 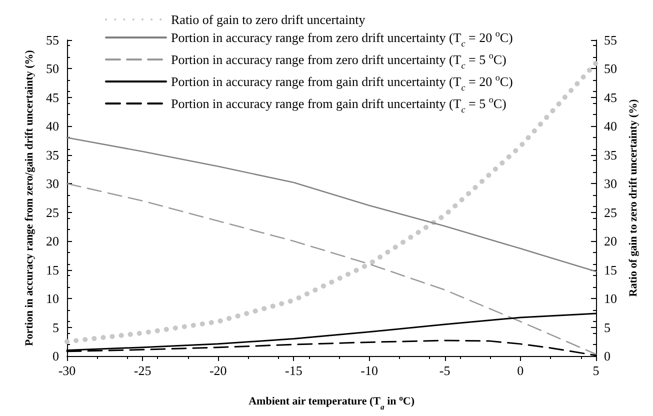 What do you see at coordinates (610, 184) in the screenshot?
I see `y2-tick-label: 30` at bounding box center [610, 184].